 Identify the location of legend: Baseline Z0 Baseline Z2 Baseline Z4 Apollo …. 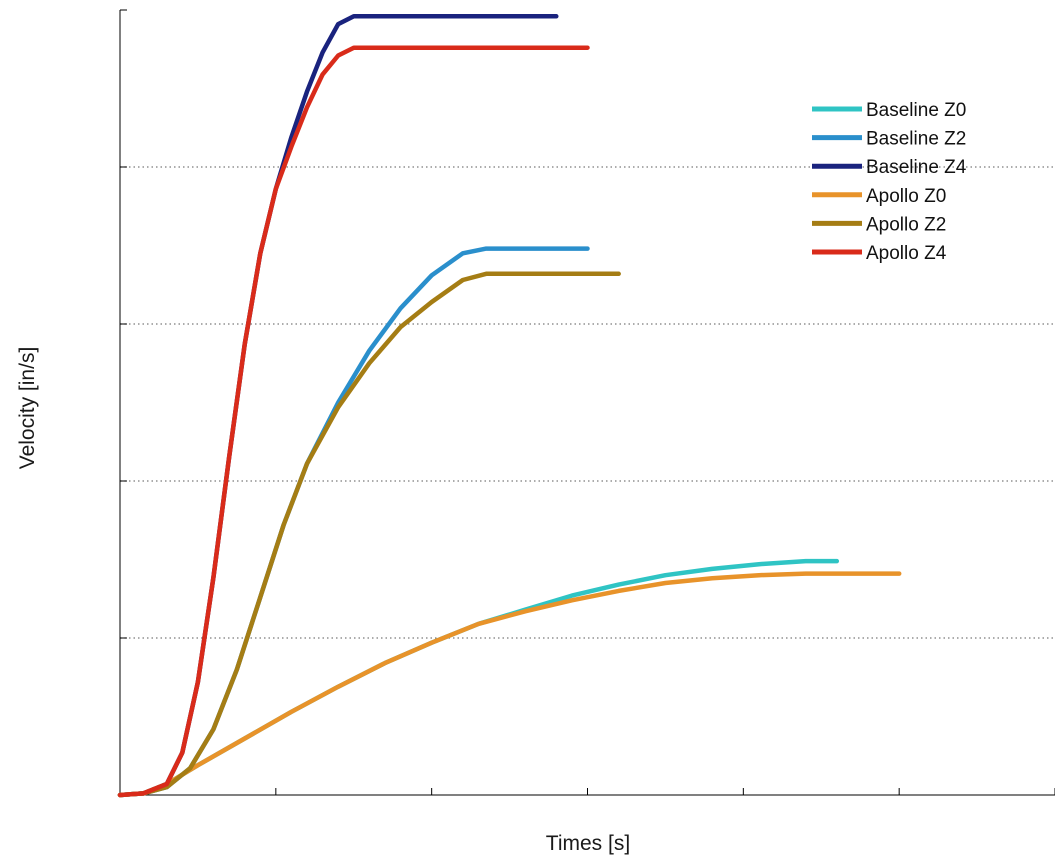
(889, 182).